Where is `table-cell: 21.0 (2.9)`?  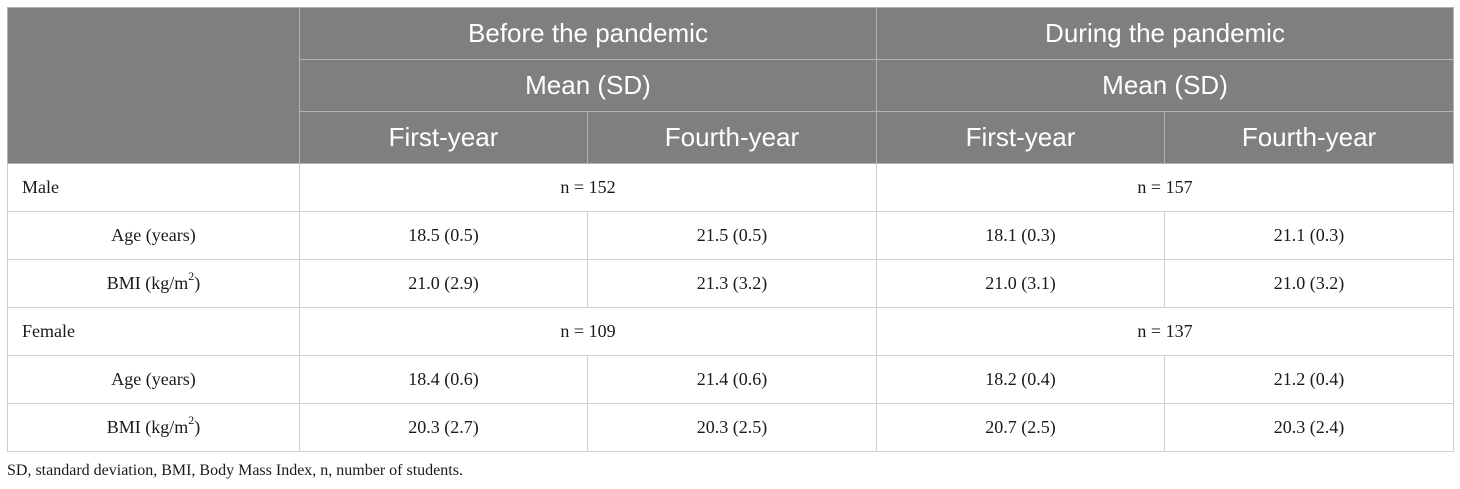
table-cell: 21.0 (2.9) is located at coordinates (443, 283).